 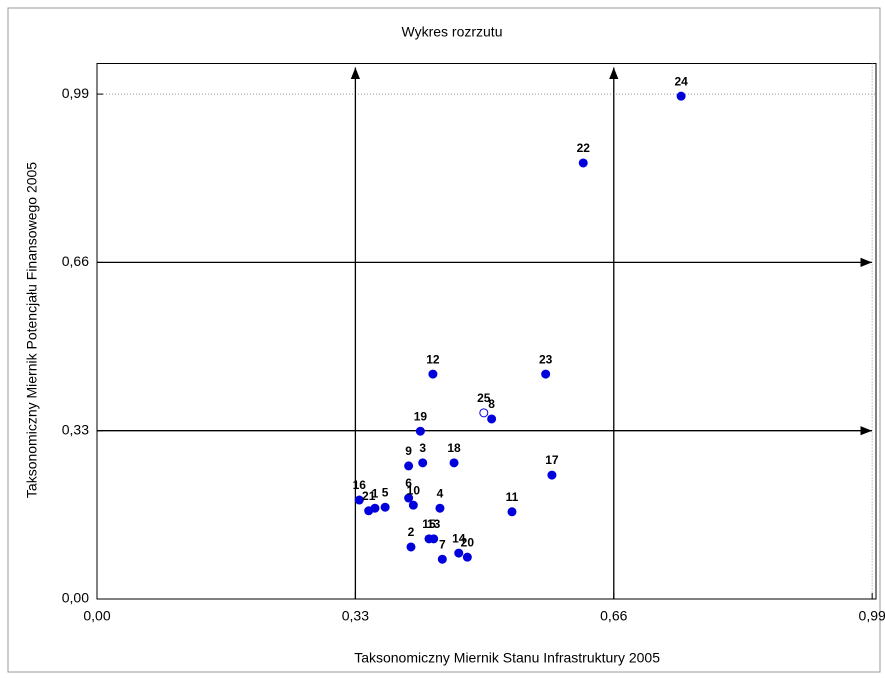 I want to click on y-tick-label: 0,33, so click(x=75, y=429).